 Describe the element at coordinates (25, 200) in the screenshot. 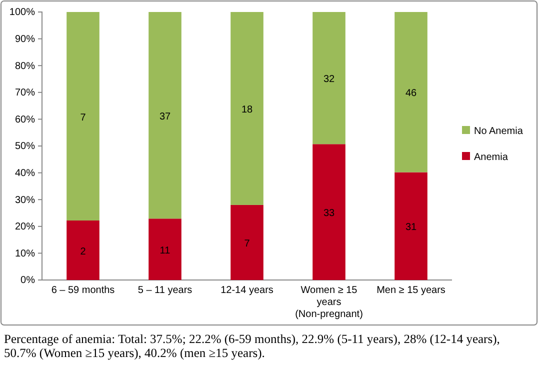

I see `y-tick-label: 30%` at that location.